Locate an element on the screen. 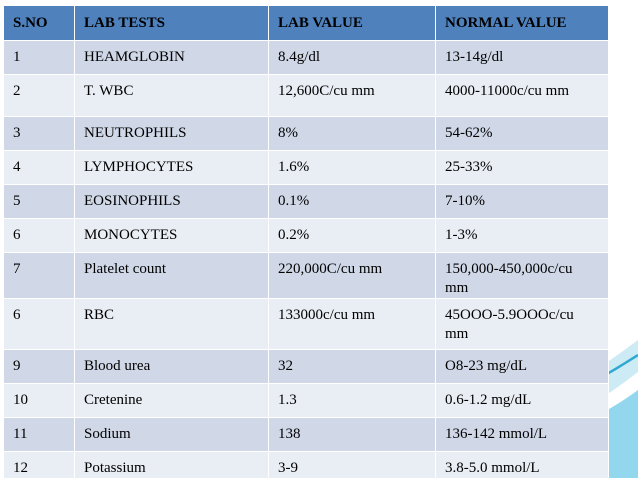 The width and height of the screenshot is (638, 478). lab-value-cell: 8.4g/dl is located at coordinates (352, 57).